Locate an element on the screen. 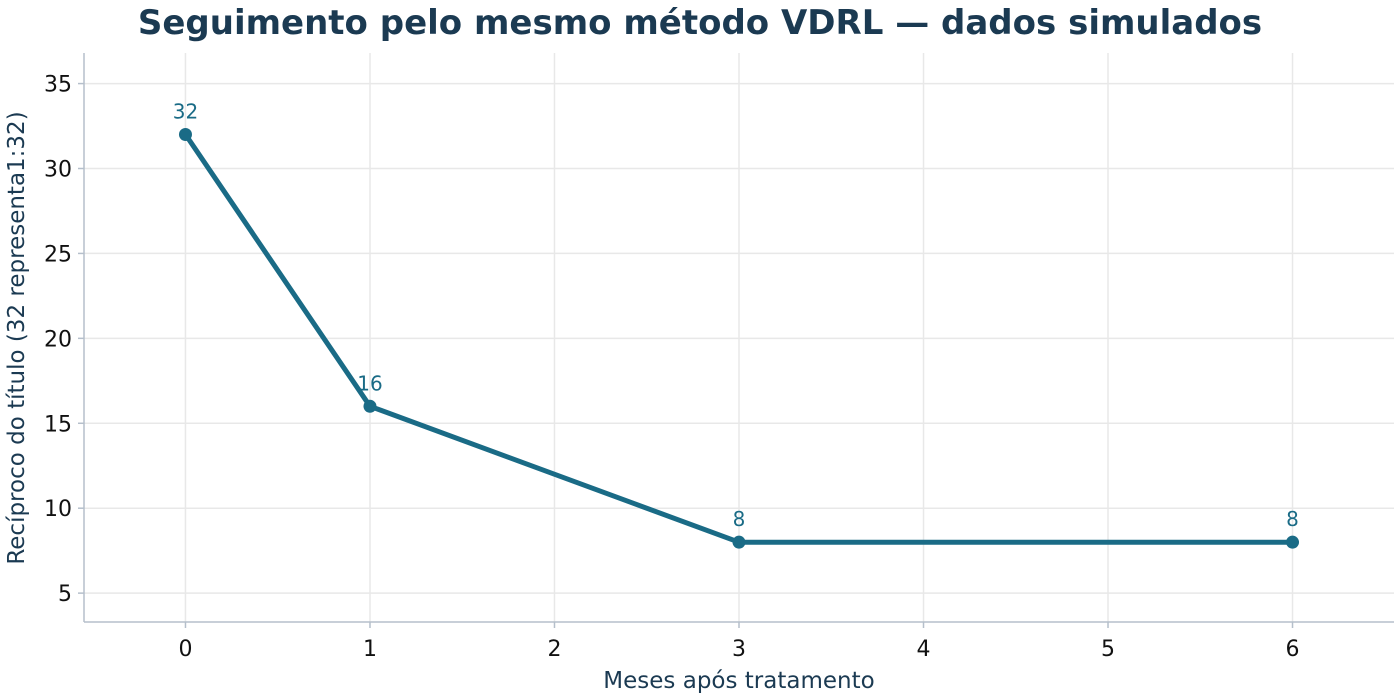  y-tick-label: 15 is located at coordinates (58, 424).